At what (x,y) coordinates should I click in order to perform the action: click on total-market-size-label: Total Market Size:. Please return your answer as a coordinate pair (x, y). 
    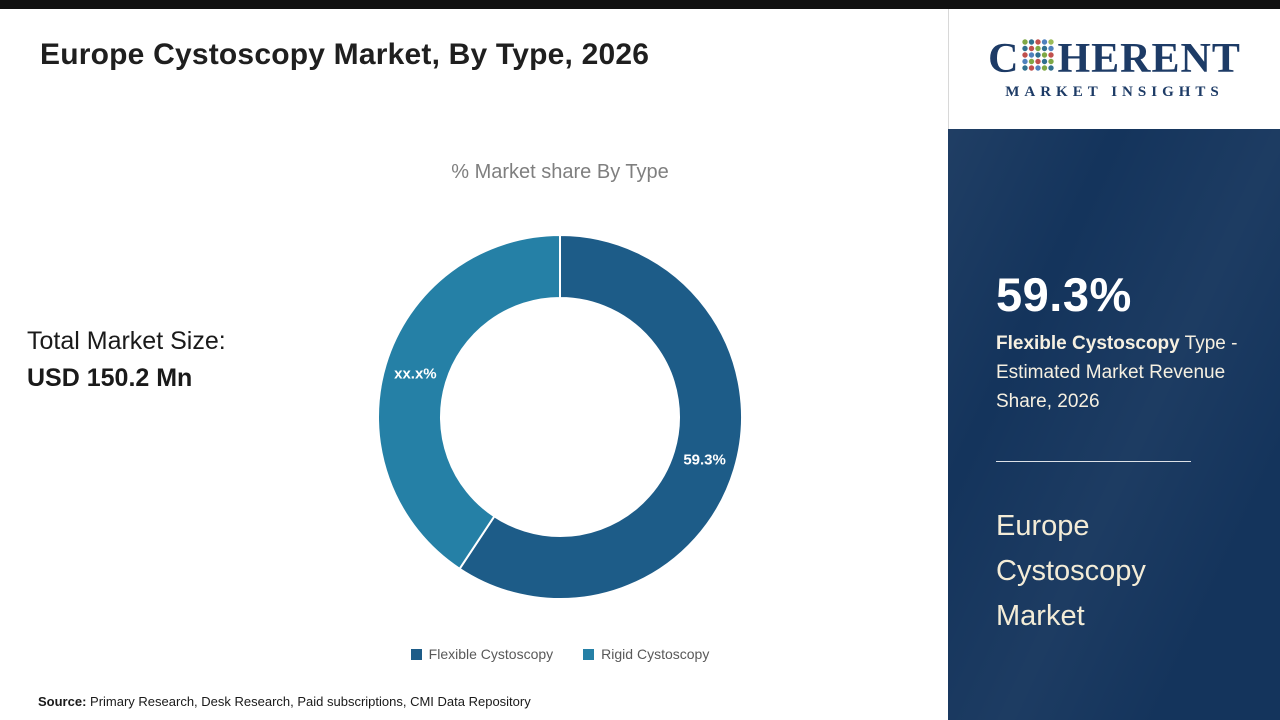
    Looking at the image, I should click on (126, 341).